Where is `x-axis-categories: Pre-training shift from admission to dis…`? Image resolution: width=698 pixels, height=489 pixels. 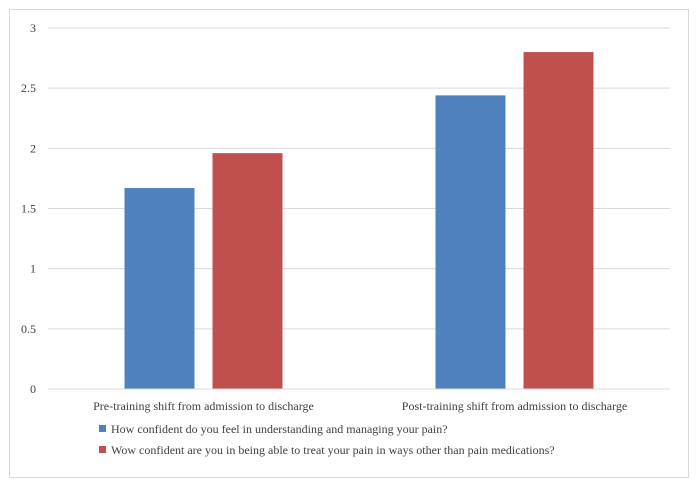
x-axis-categories: Pre-training shift from admission to dis… is located at coordinates (360, 406).